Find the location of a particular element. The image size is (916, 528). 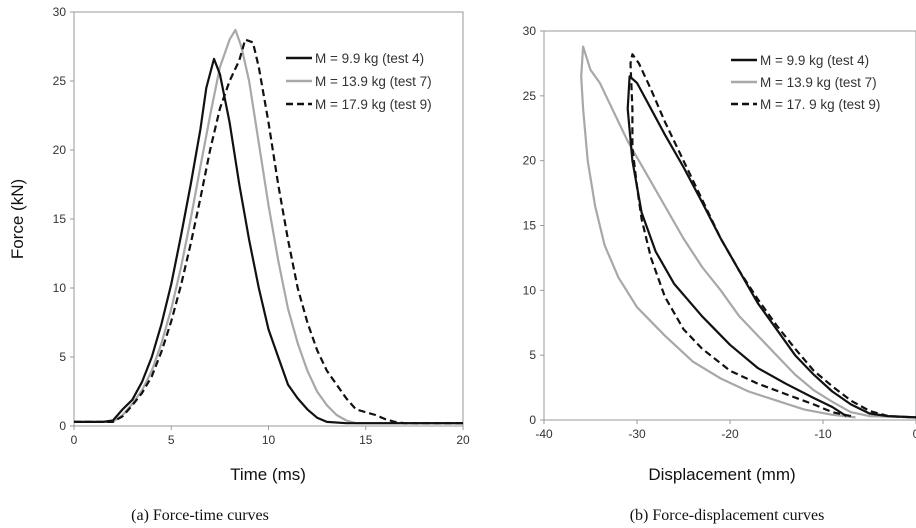

x-tick-label: -30 is located at coordinates (637, 434).